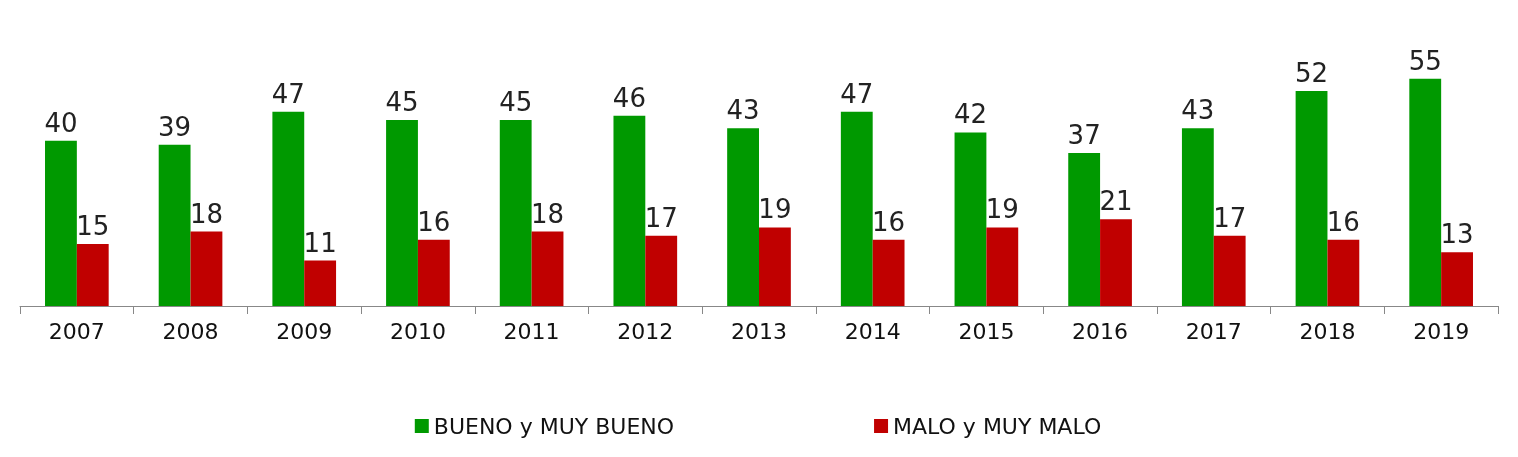  What do you see at coordinates (1084, 135) in the screenshot?
I see `data-label: 37` at bounding box center [1084, 135].